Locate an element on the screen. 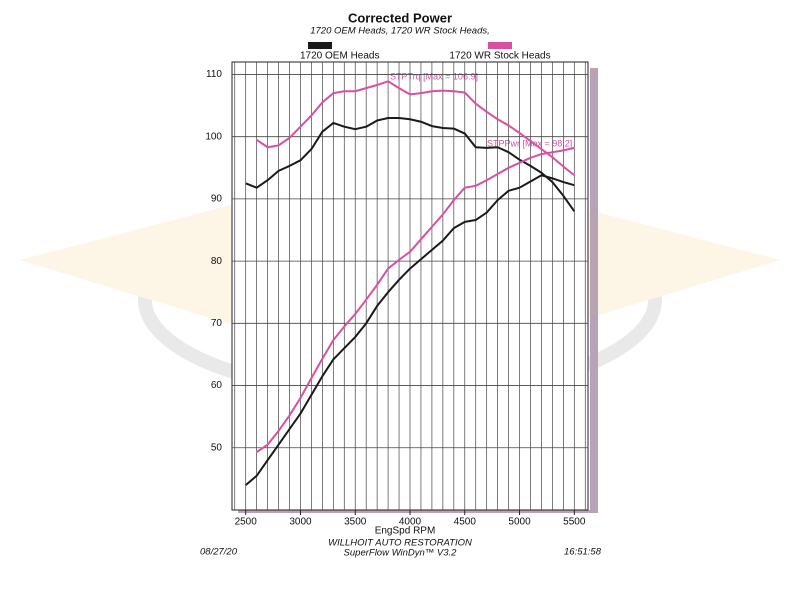 This screenshot has width=800, height=600. footer-software: SuperFlow WinDyn™ V3.2 is located at coordinates (401, 553).